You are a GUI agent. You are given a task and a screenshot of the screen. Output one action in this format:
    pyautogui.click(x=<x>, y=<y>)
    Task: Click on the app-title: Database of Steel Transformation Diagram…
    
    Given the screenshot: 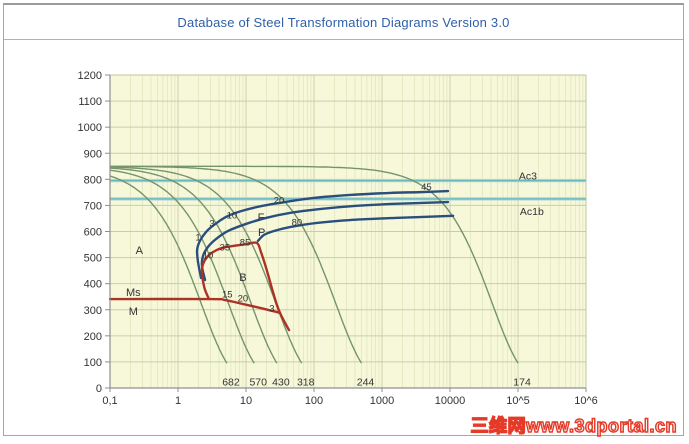 What is the action you would take?
    pyautogui.click(x=343, y=22)
    